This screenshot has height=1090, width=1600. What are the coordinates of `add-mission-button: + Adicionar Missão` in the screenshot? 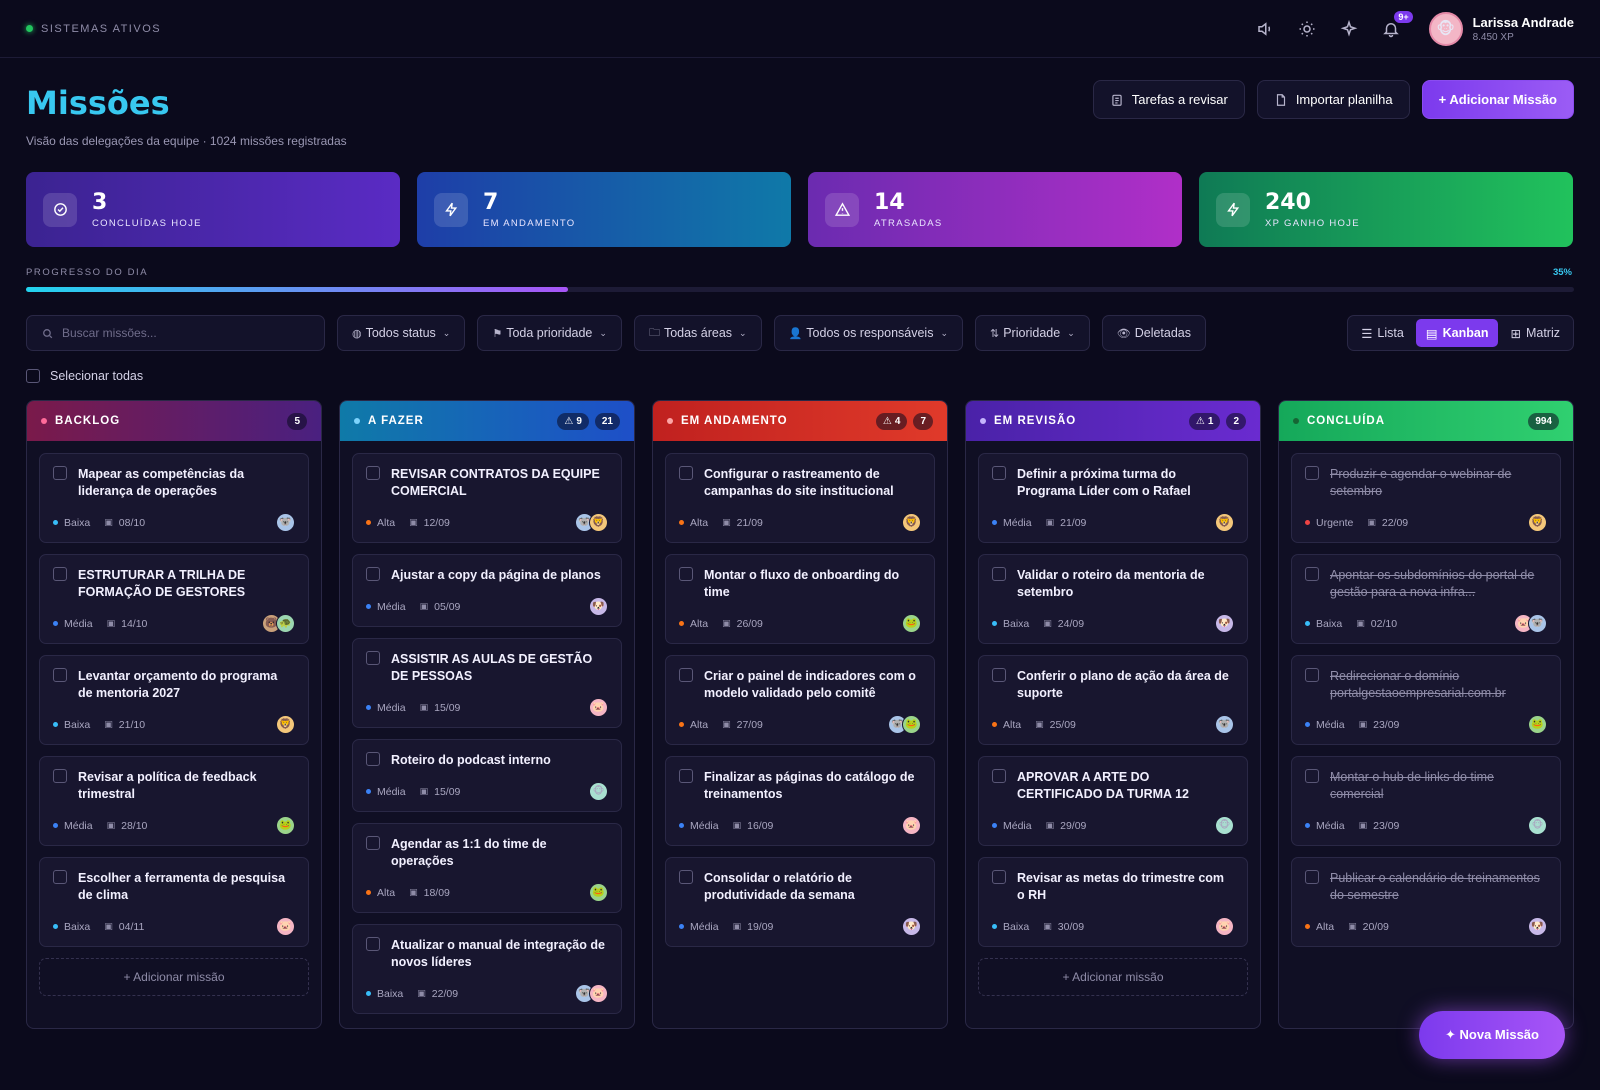 It's located at (1497, 99).